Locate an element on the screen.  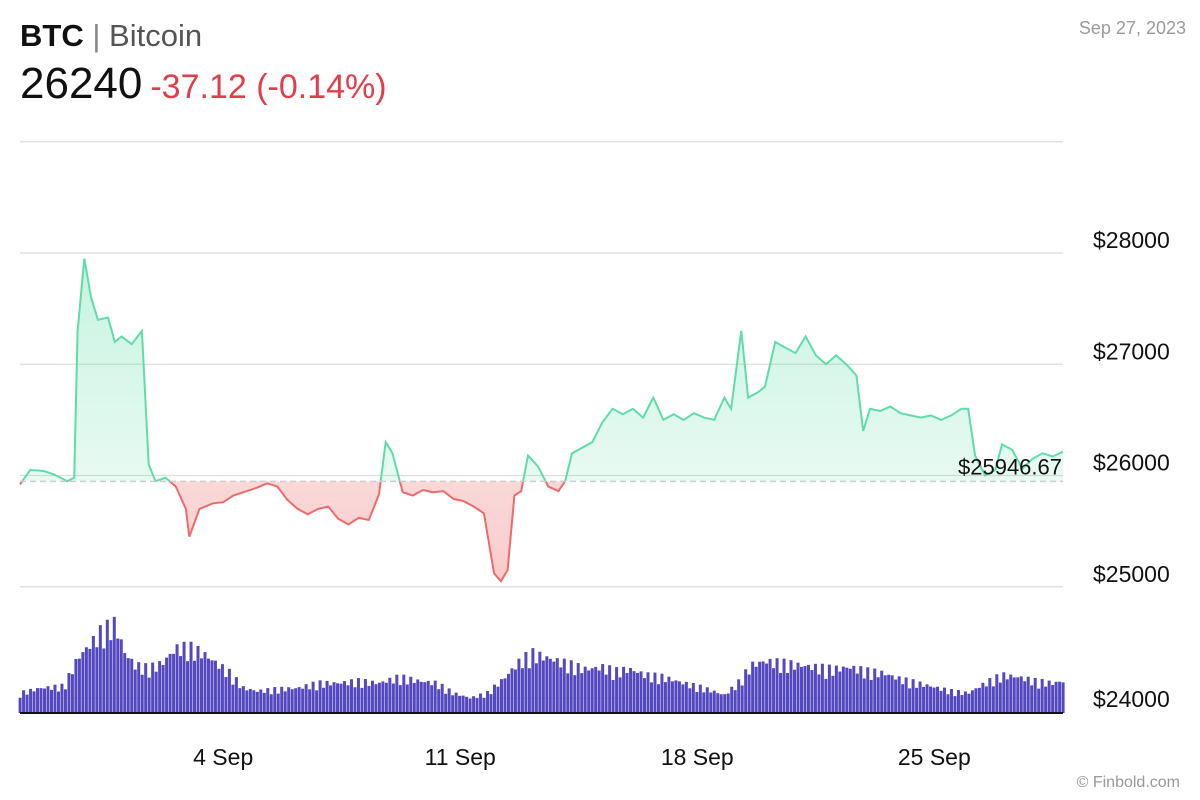
current-price: 26240 is located at coordinates (81, 83).